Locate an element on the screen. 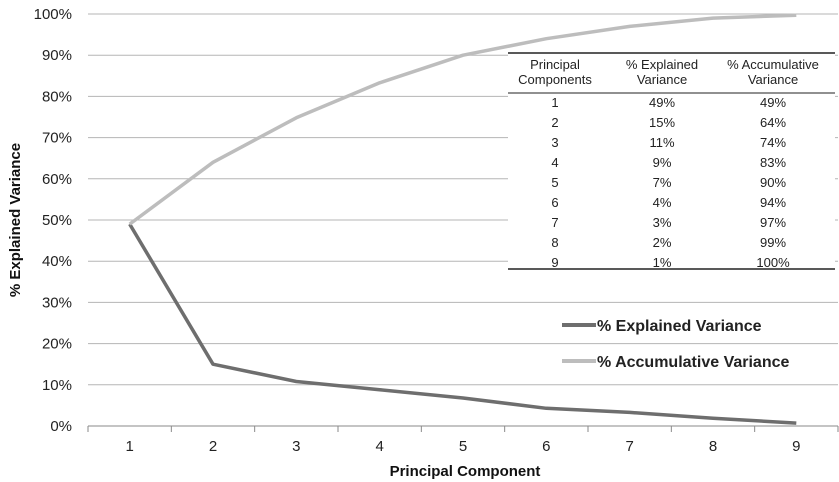  table-cell: 64% is located at coordinates (773, 122).